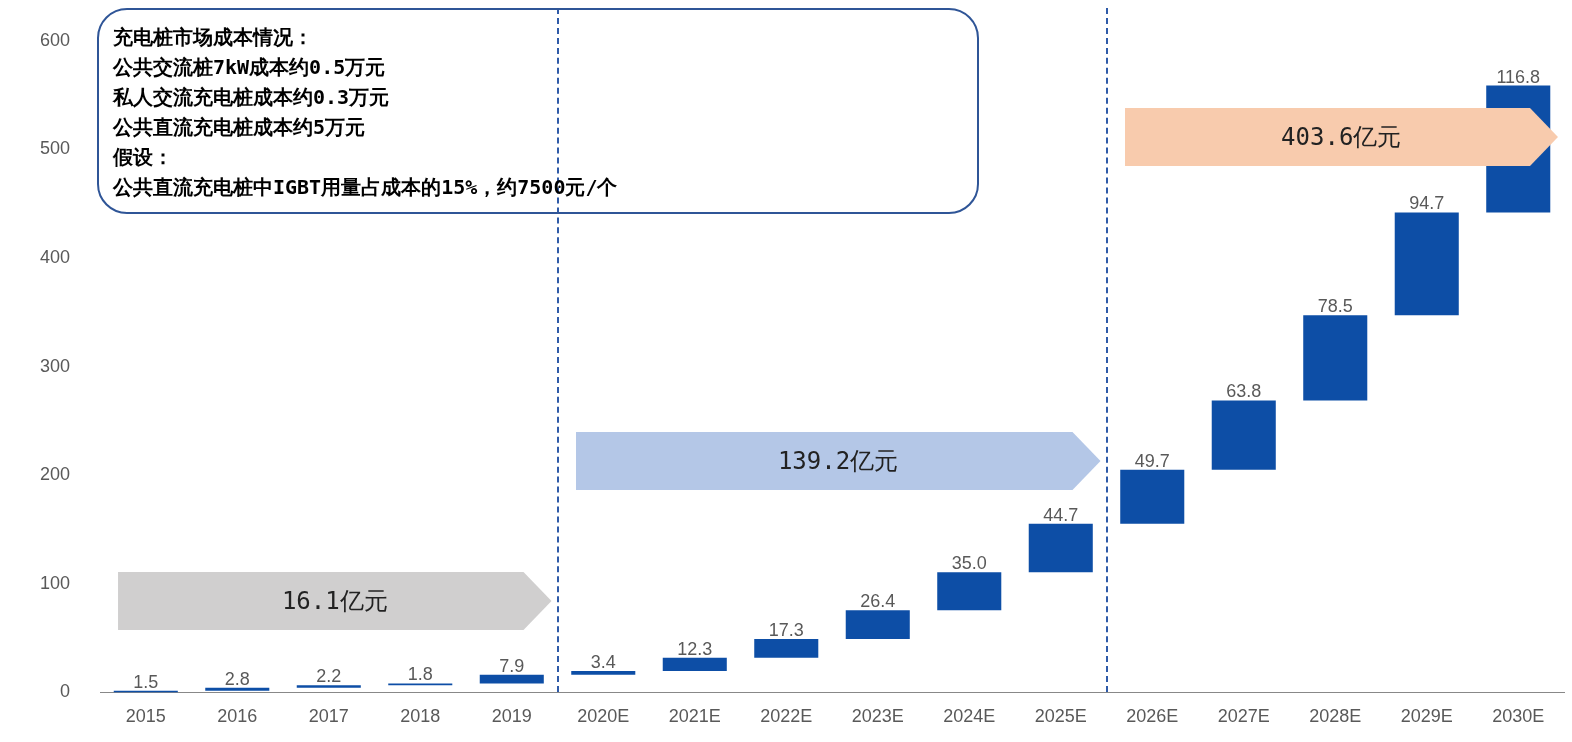  Describe the element at coordinates (366, 187) in the screenshot. I see `annotation: 公共直流充电桩中IGBT用量占成本的15%，约7500元/个` at that location.